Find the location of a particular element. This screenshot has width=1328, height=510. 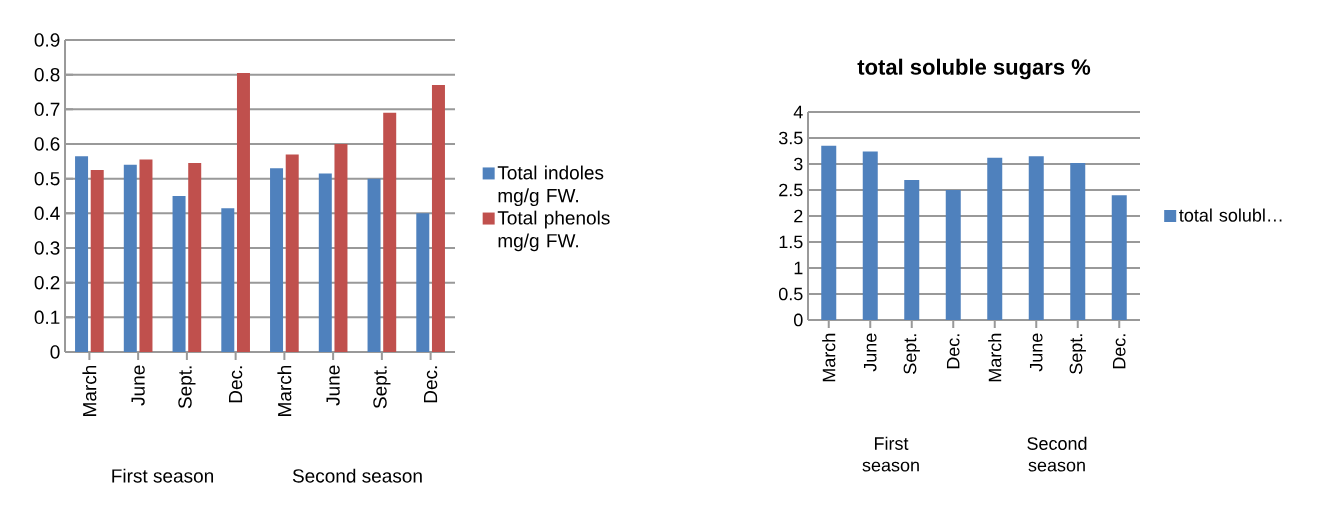

y-tick-label: 2 is located at coordinates (798, 216).